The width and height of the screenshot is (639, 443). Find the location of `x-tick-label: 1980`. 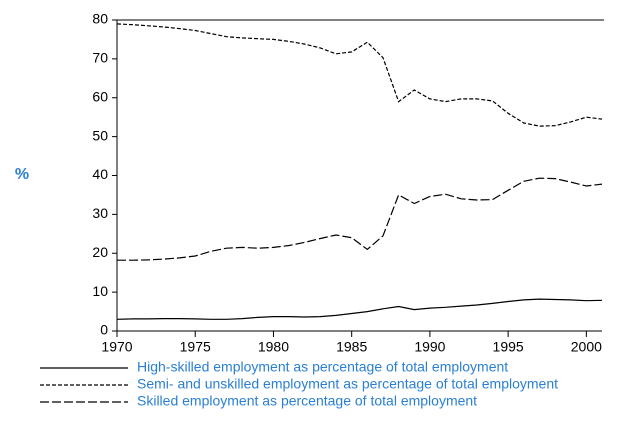

x-tick-label: 1980 is located at coordinates (273, 347).